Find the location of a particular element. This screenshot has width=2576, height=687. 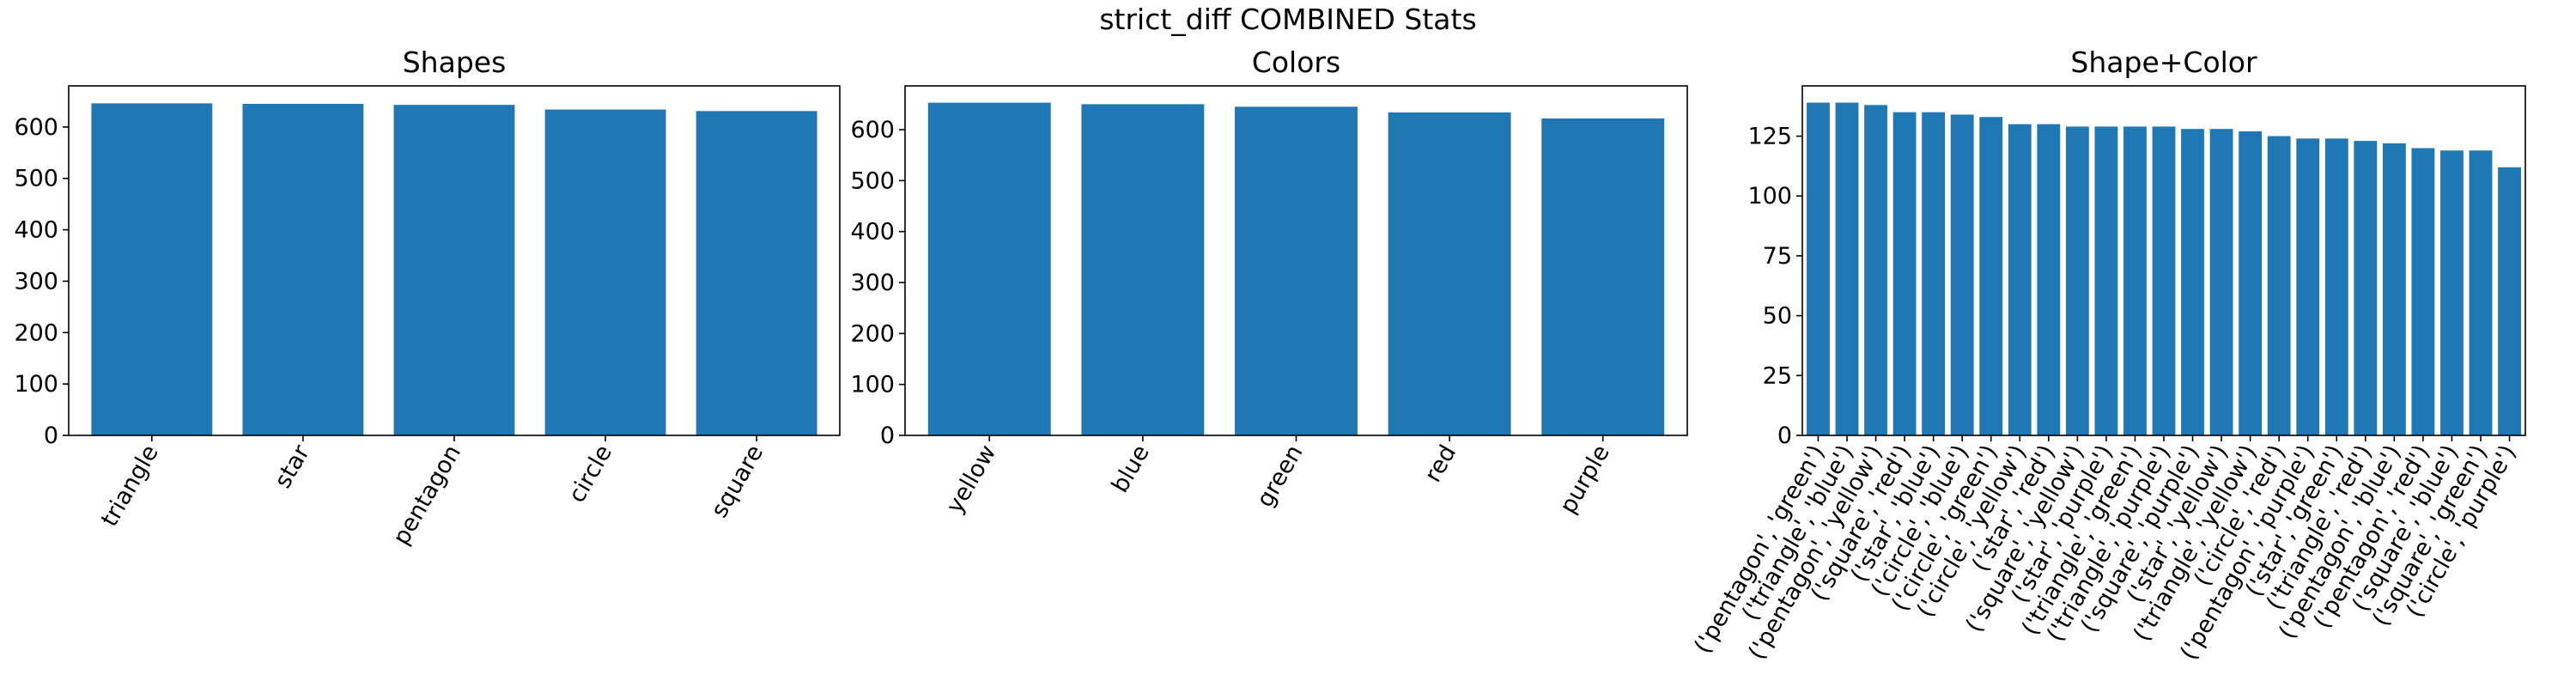

x-tick-label: red is located at coordinates (1440, 464).